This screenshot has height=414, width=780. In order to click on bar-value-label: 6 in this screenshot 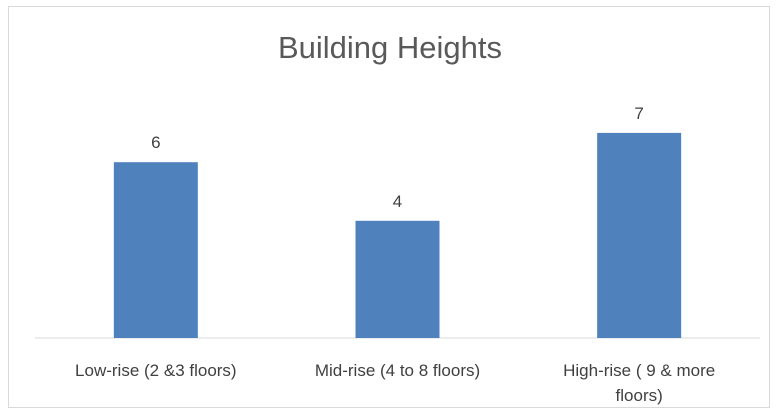, I will do `click(155, 142)`.